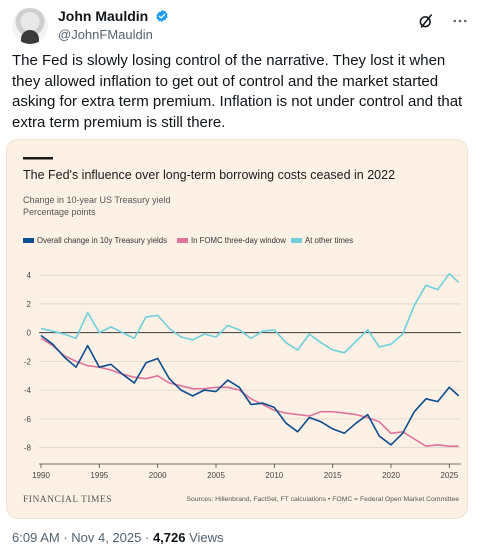 This screenshot has width=481, height=551. I want to click on legend-swatch-other, so click(296, 240).